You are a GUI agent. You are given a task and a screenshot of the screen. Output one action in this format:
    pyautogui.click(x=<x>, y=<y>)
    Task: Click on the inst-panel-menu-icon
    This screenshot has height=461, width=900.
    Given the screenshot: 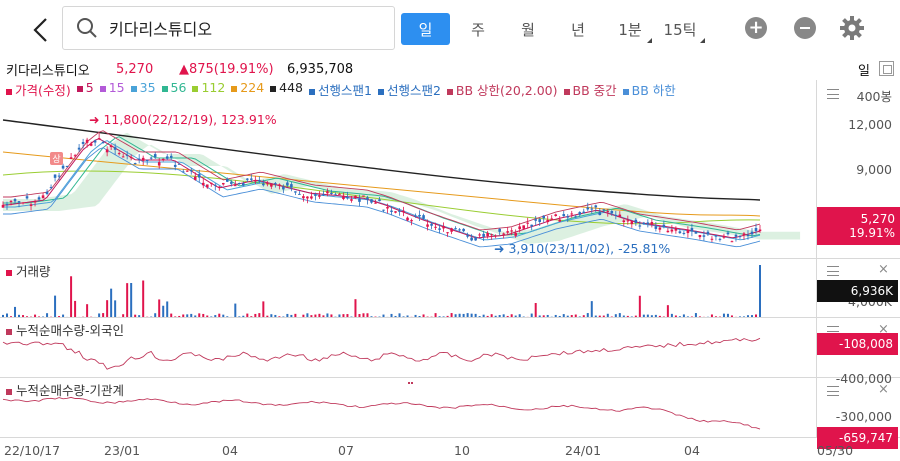 What is the action you would take?
    pyautogui.click(x=833, y=391)
    